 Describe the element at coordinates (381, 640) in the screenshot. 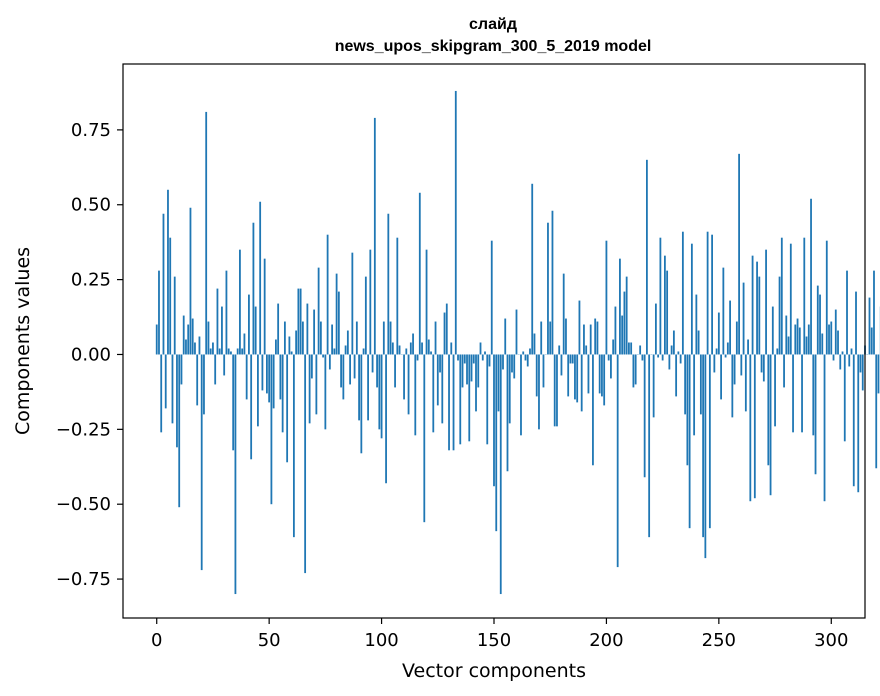

I see `x-tick-label: 100` at that location.